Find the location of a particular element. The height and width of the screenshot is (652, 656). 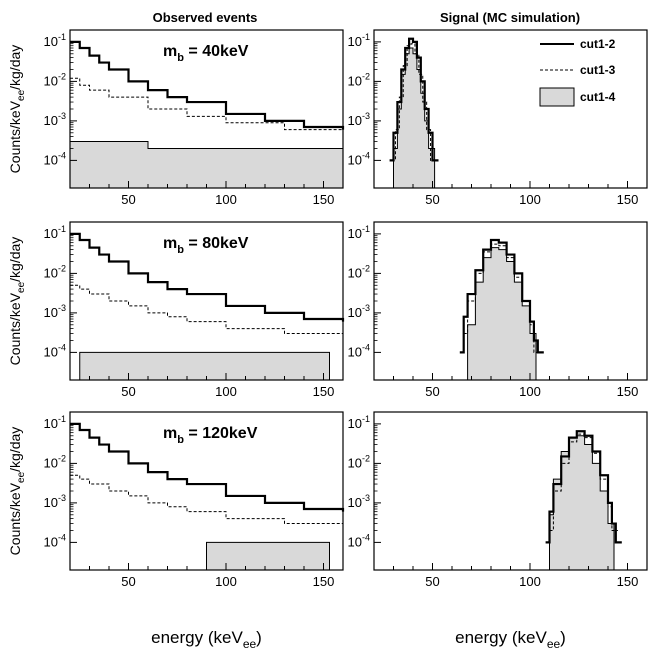

panel-signal-120: 50 100 150 10⁻⁴ 10⁻³ 10⁻² 10⁻¹ is located at coordinates (498, 500).